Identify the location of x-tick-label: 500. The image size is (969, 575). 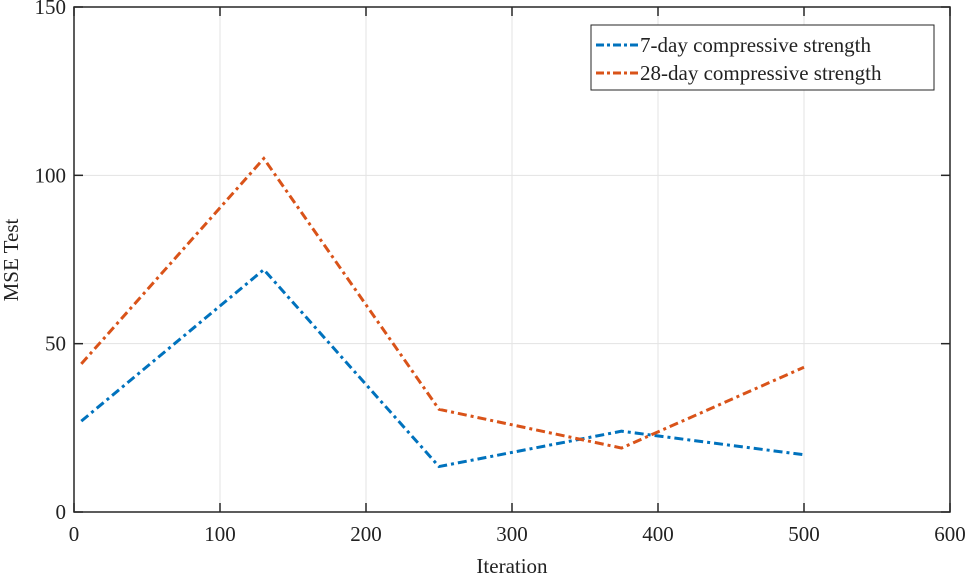
(804, 534).